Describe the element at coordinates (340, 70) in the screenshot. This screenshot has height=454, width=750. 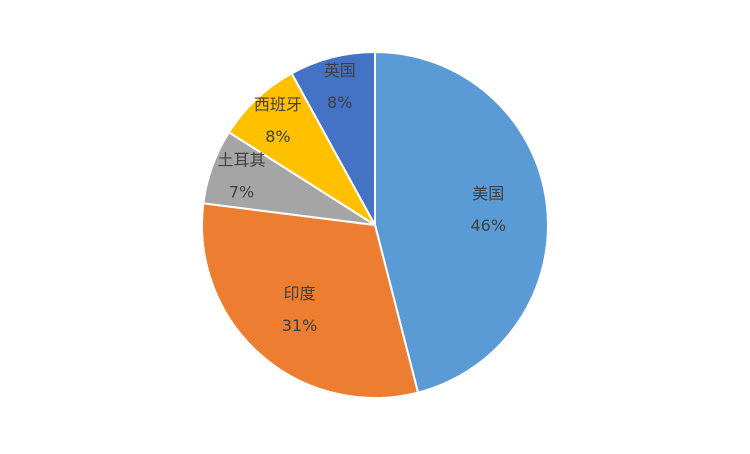
I see `slice-label-name: 英国` at that location.